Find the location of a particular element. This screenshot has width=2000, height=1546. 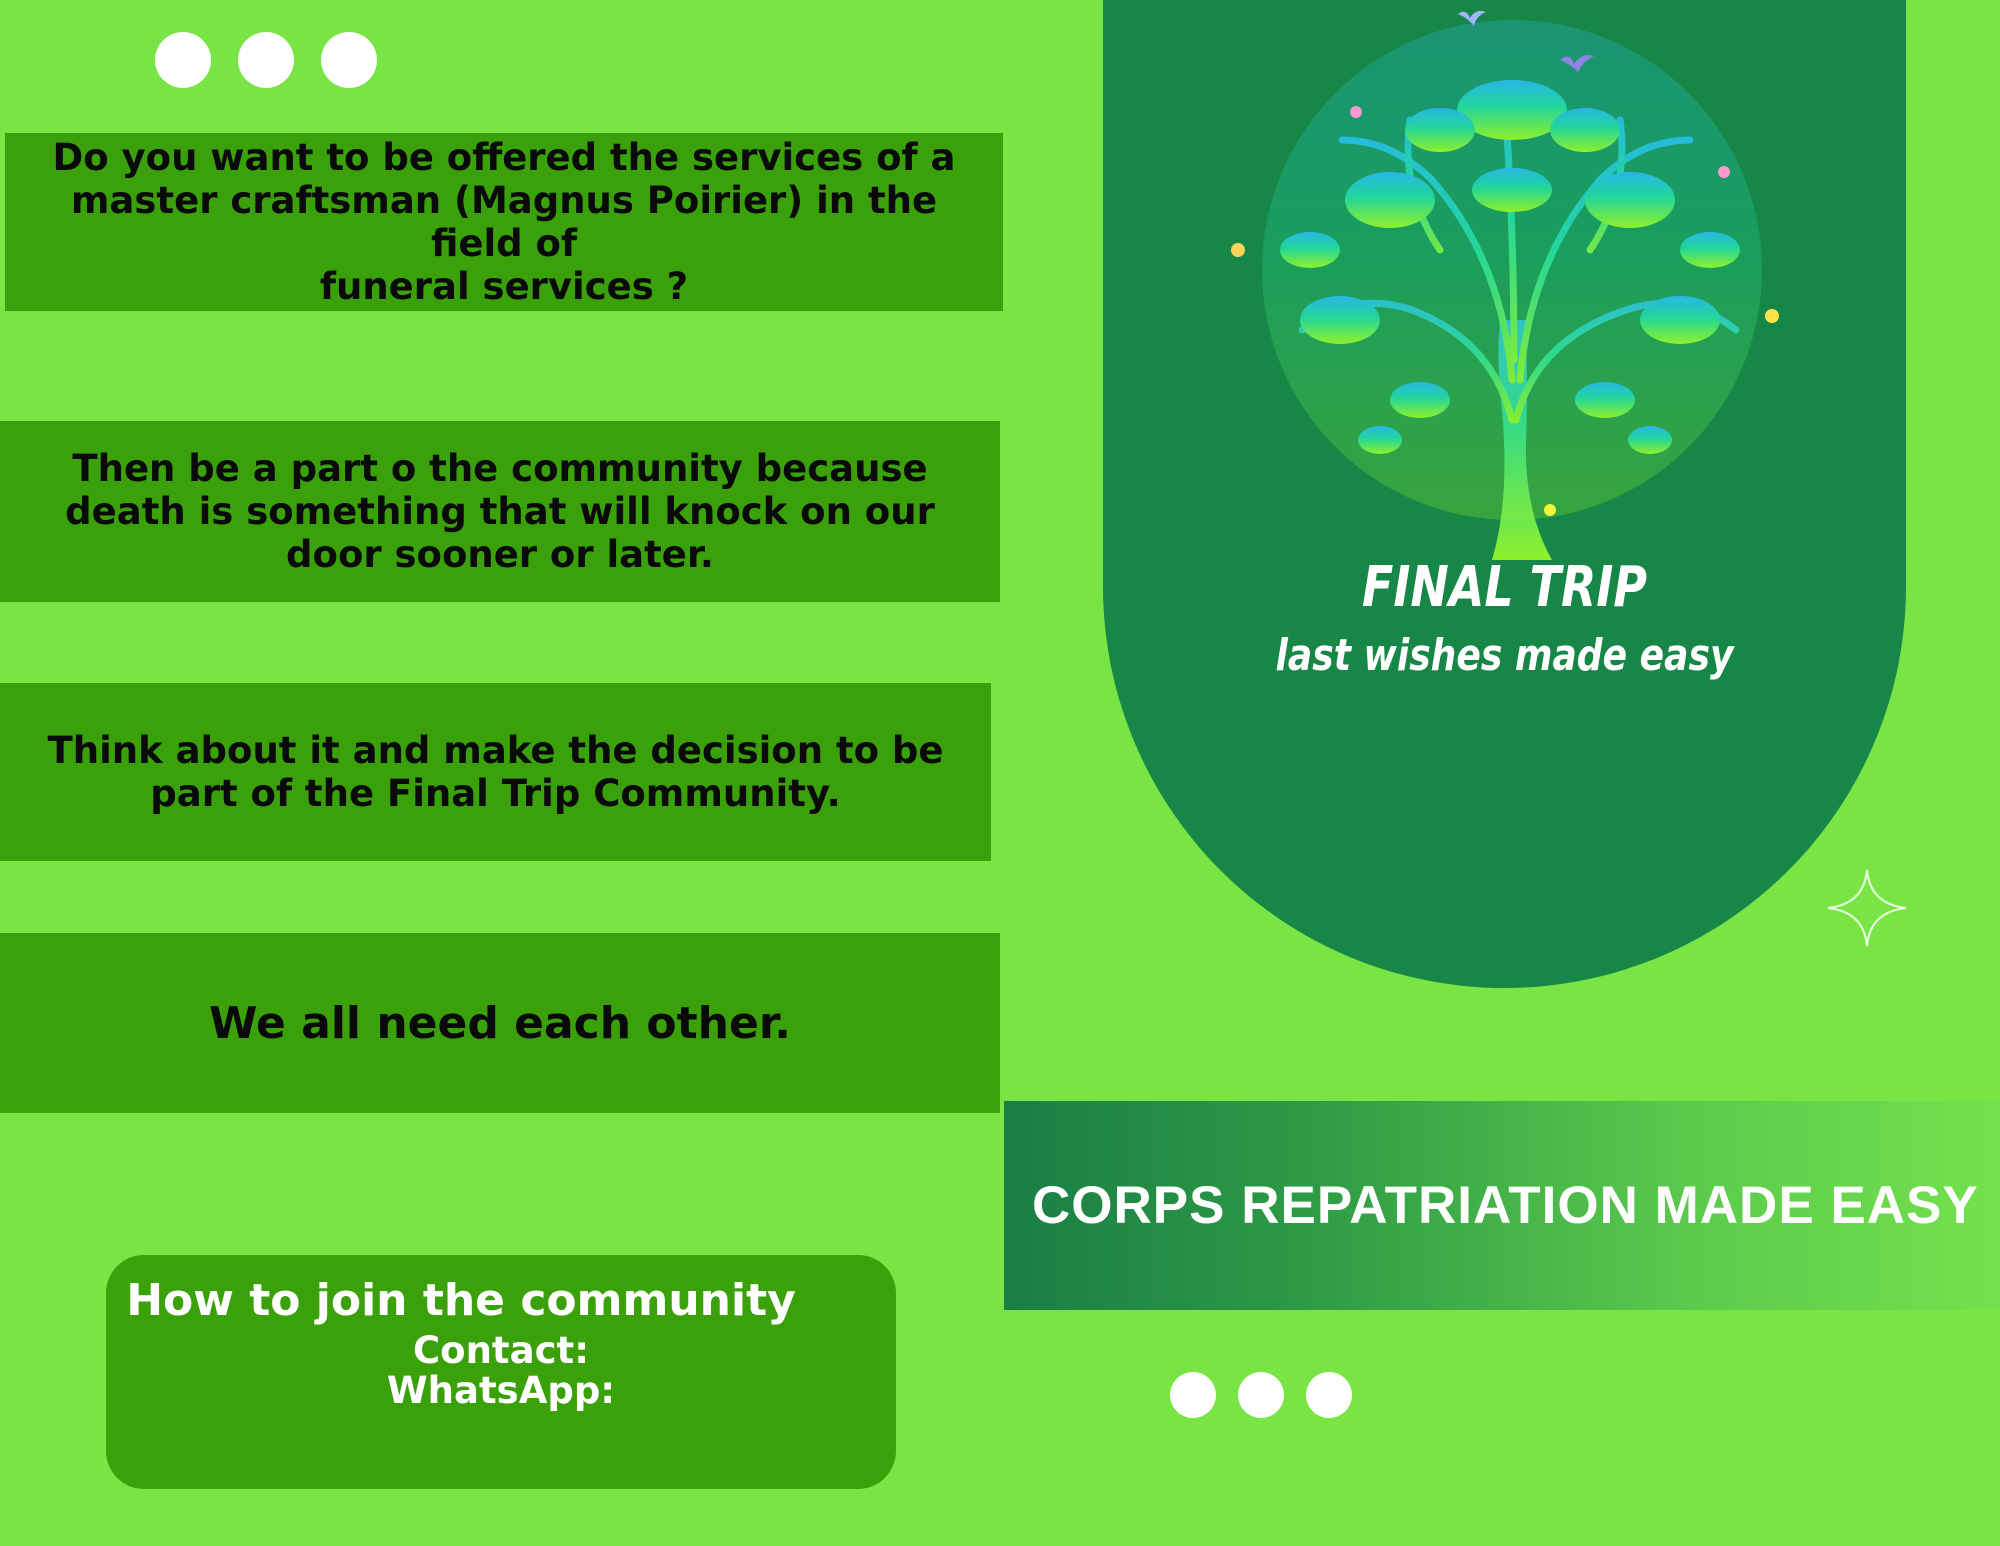

tree-icon is located at coordinates (1505, 285).